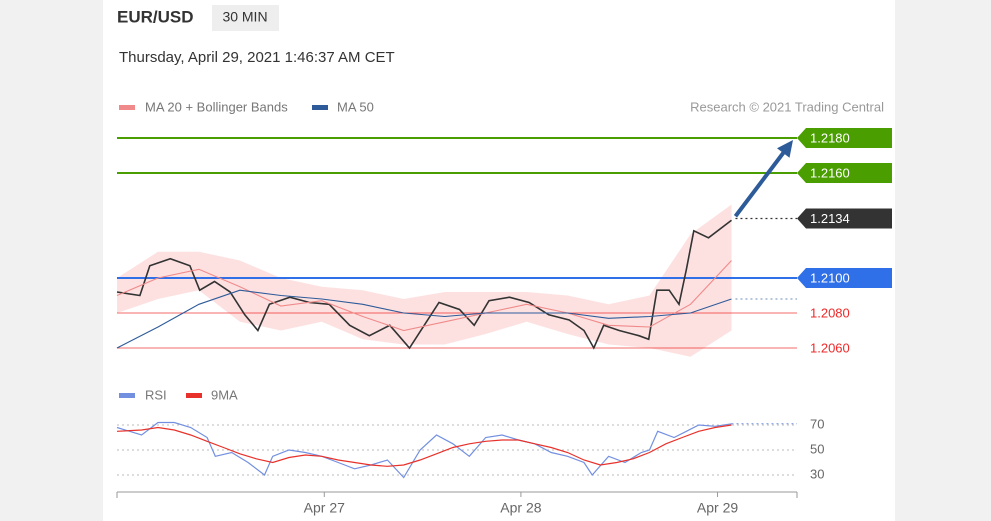 This screenshot has width=991, height=521. I want to click on interval: 30 MIN, so click(244, 17).